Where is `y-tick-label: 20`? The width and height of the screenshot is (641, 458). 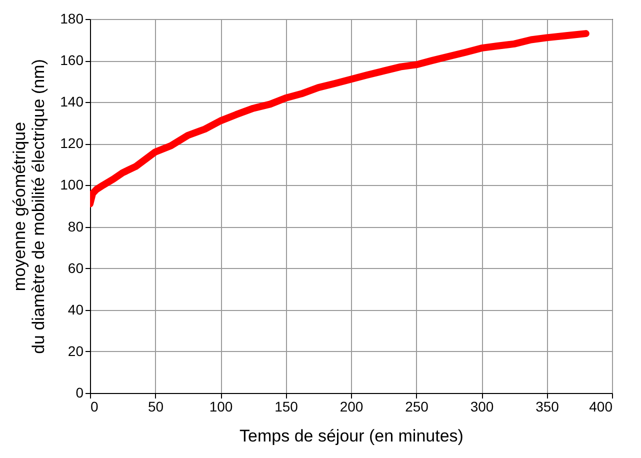 y-tick-label: 20 is located at coordinates (76, 350).